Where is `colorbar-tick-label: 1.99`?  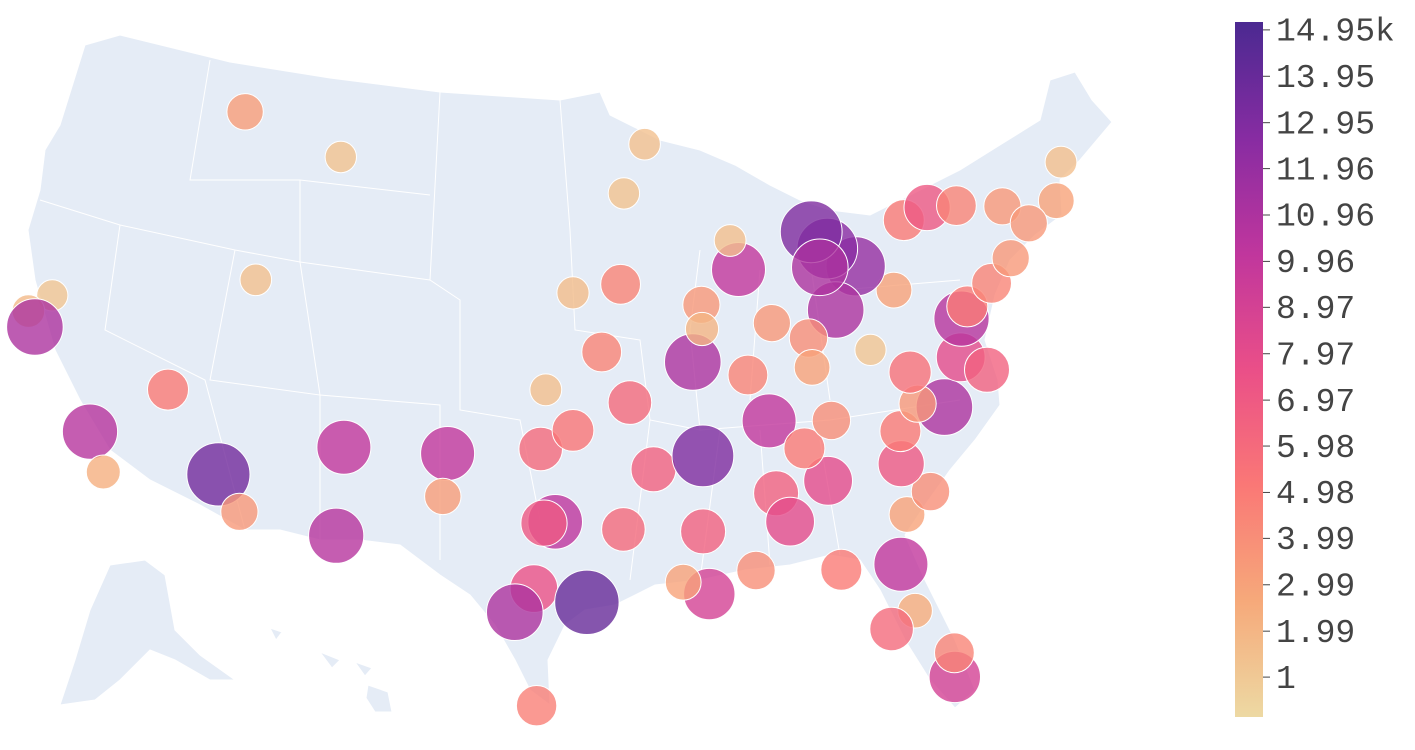 colorbar-tick-label: 1.99 is located at coordinates (1315, 633).